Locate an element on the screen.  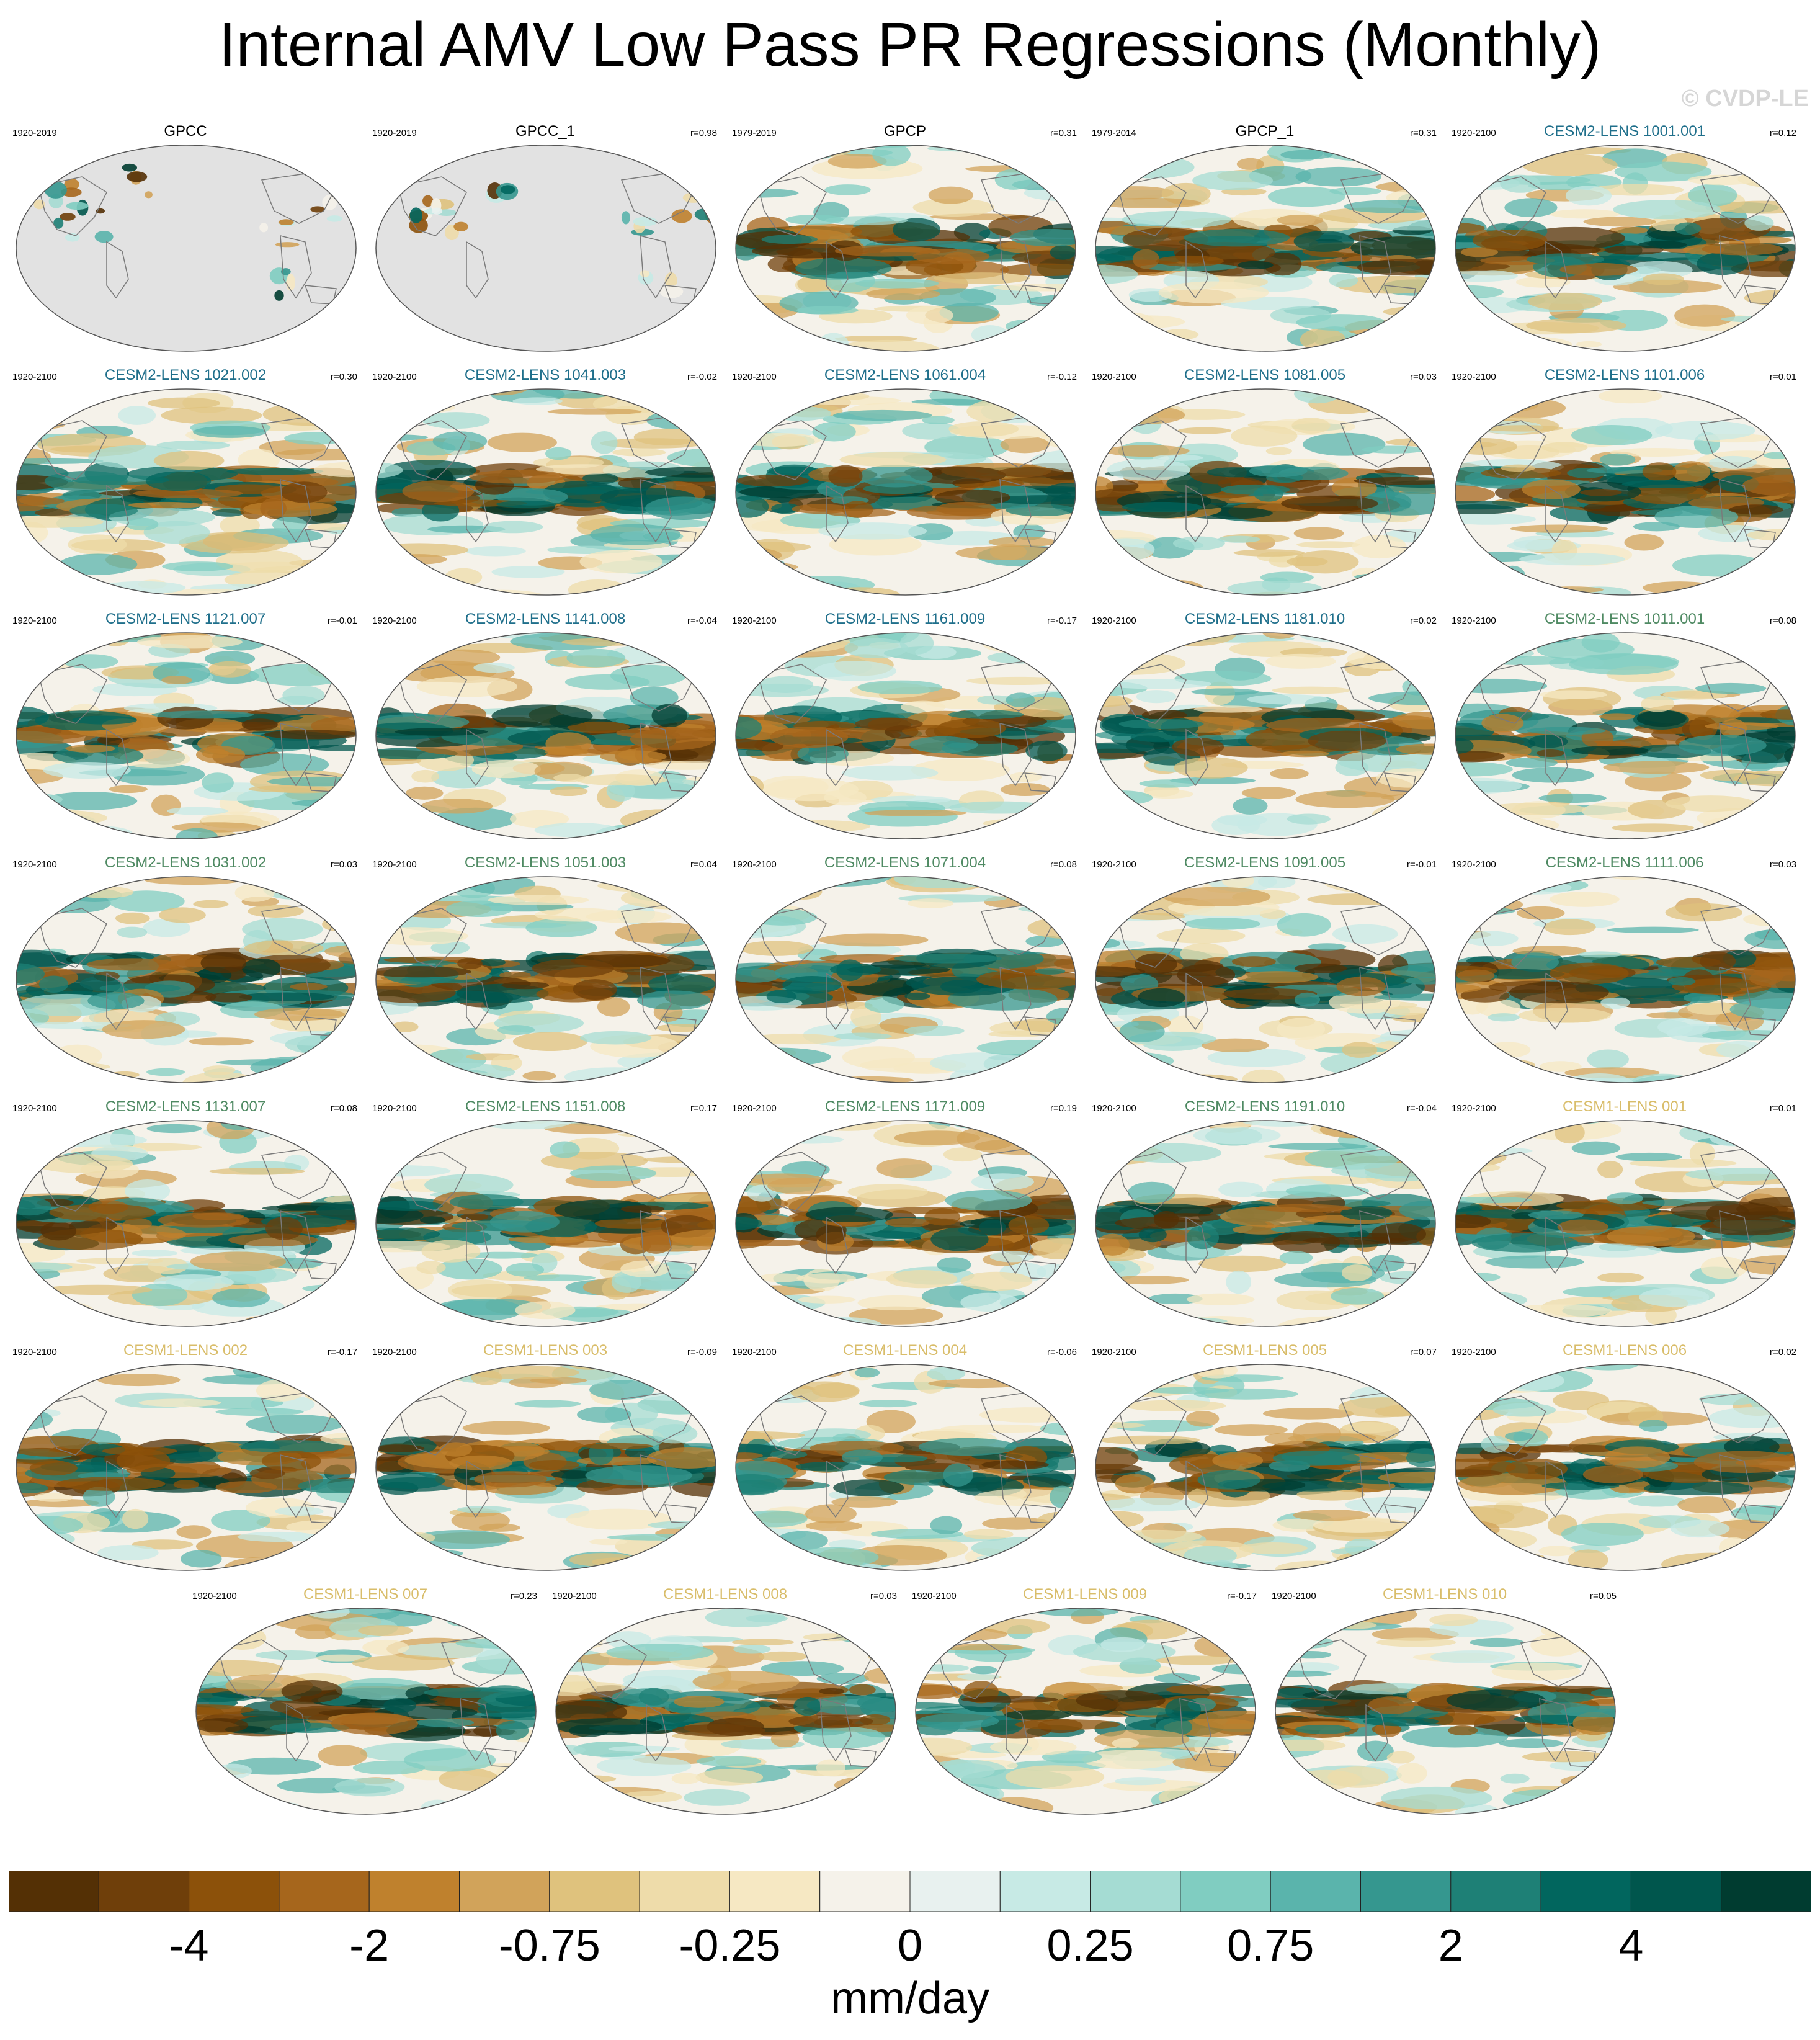
panel-years: 1920-2100 is located at coordinates (1474, 620).